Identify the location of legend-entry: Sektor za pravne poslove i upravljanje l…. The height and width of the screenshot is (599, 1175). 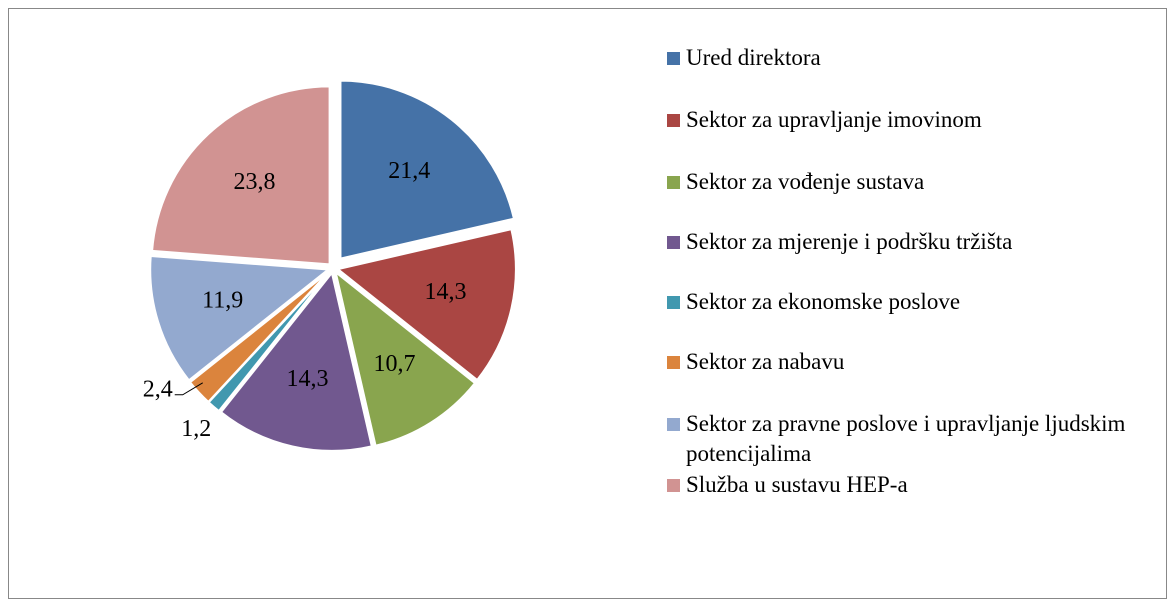
(907, 439).